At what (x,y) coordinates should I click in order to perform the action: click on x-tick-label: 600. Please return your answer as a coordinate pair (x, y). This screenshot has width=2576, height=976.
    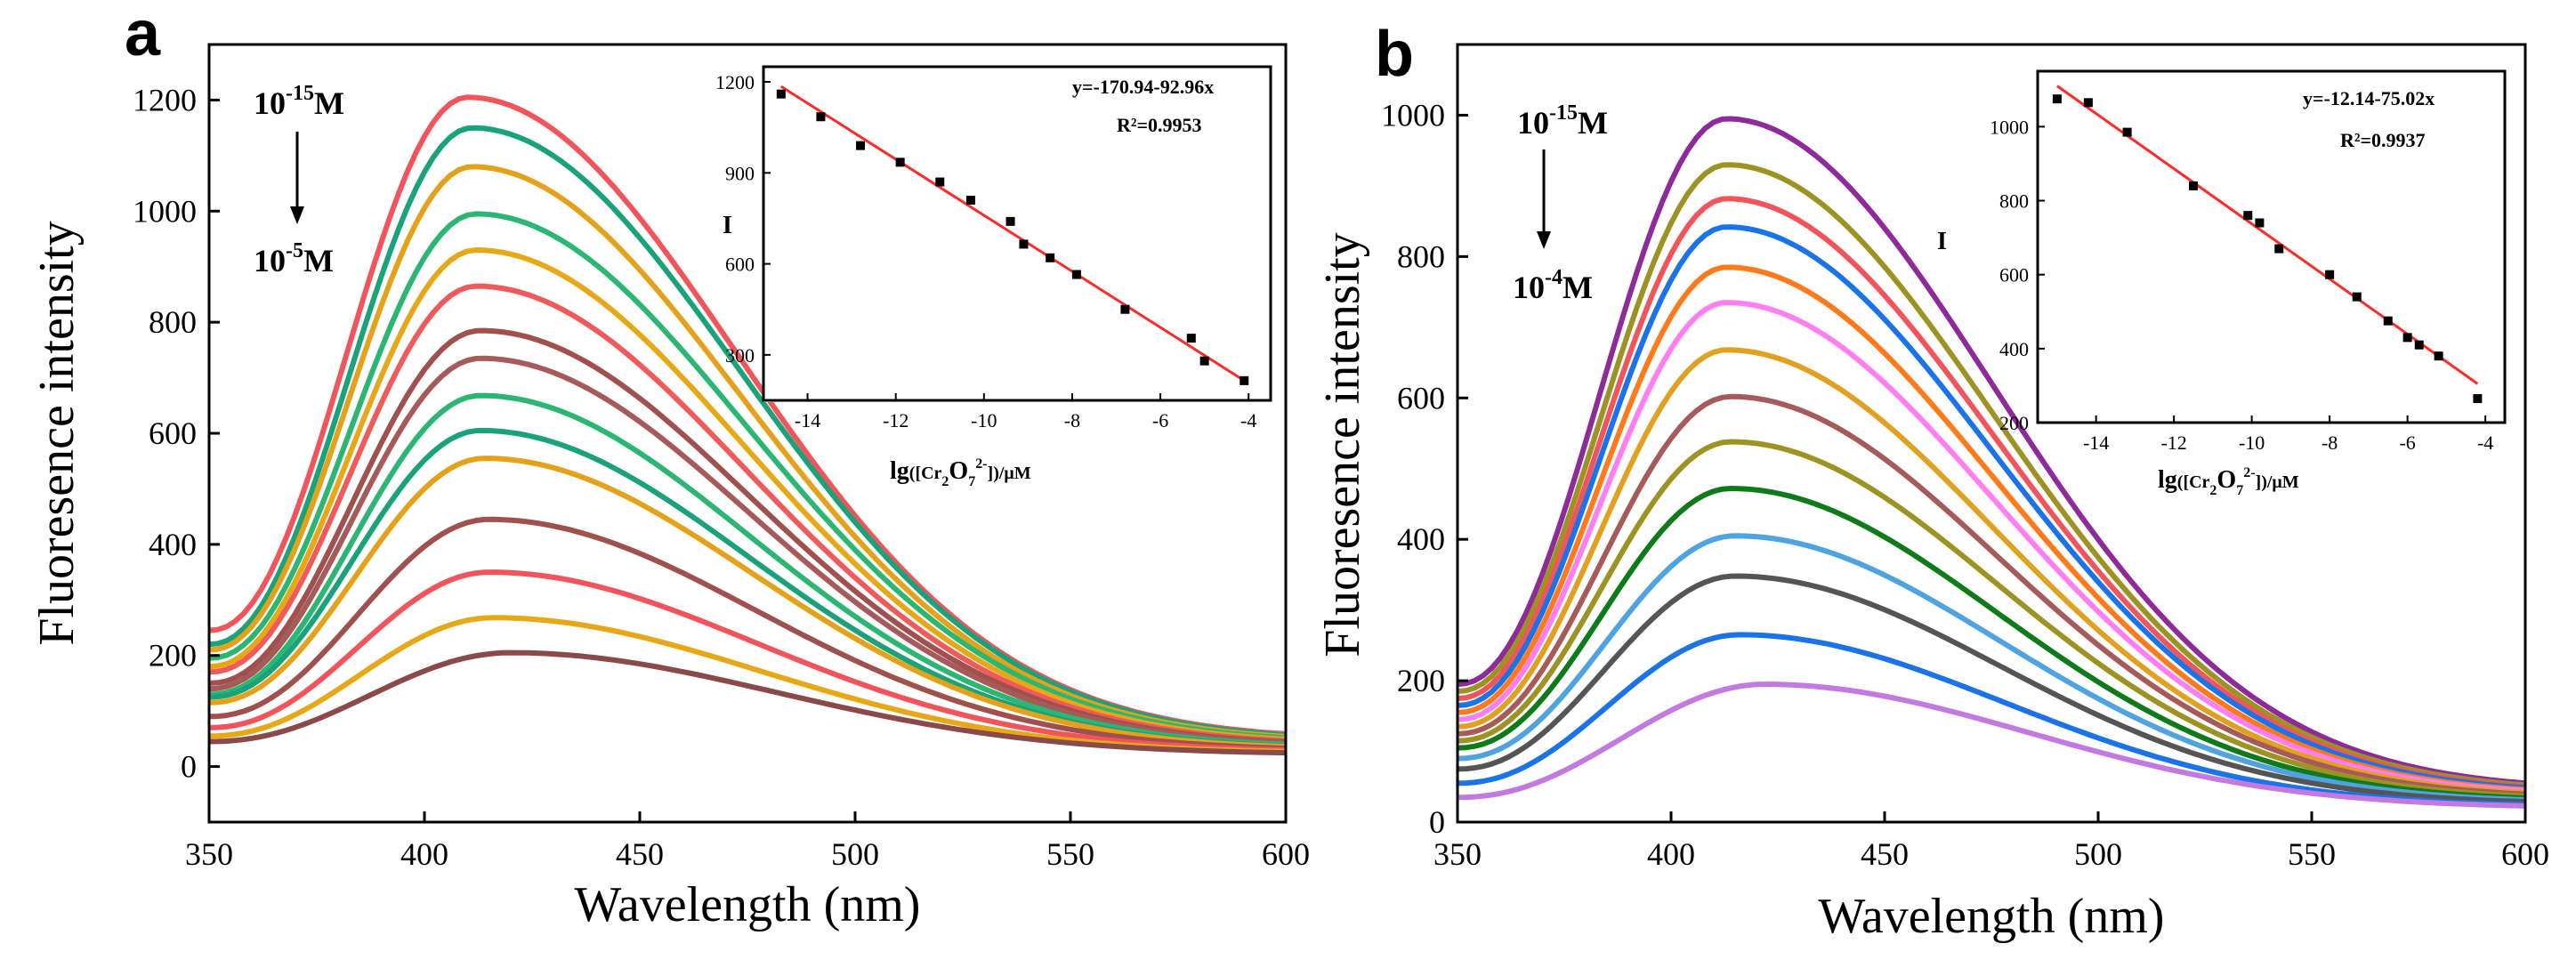
    Looking at the image, I should click on (2525, 854).